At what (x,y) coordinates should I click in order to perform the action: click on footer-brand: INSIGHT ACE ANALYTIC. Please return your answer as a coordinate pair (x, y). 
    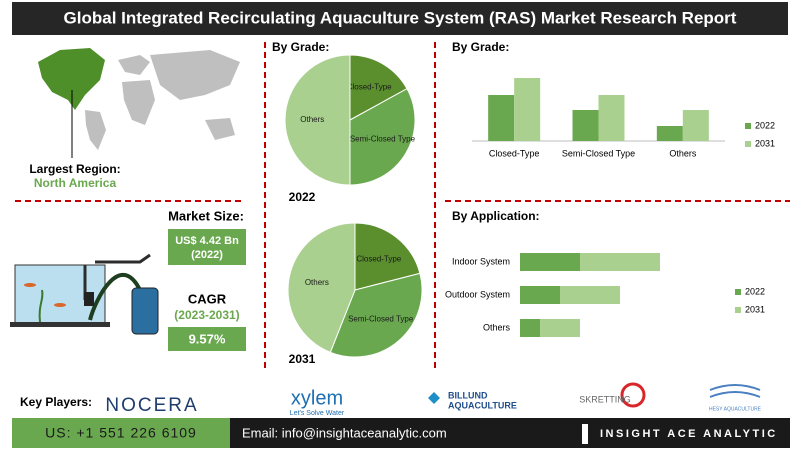
    Looking at the image, I should click on (689, 434).